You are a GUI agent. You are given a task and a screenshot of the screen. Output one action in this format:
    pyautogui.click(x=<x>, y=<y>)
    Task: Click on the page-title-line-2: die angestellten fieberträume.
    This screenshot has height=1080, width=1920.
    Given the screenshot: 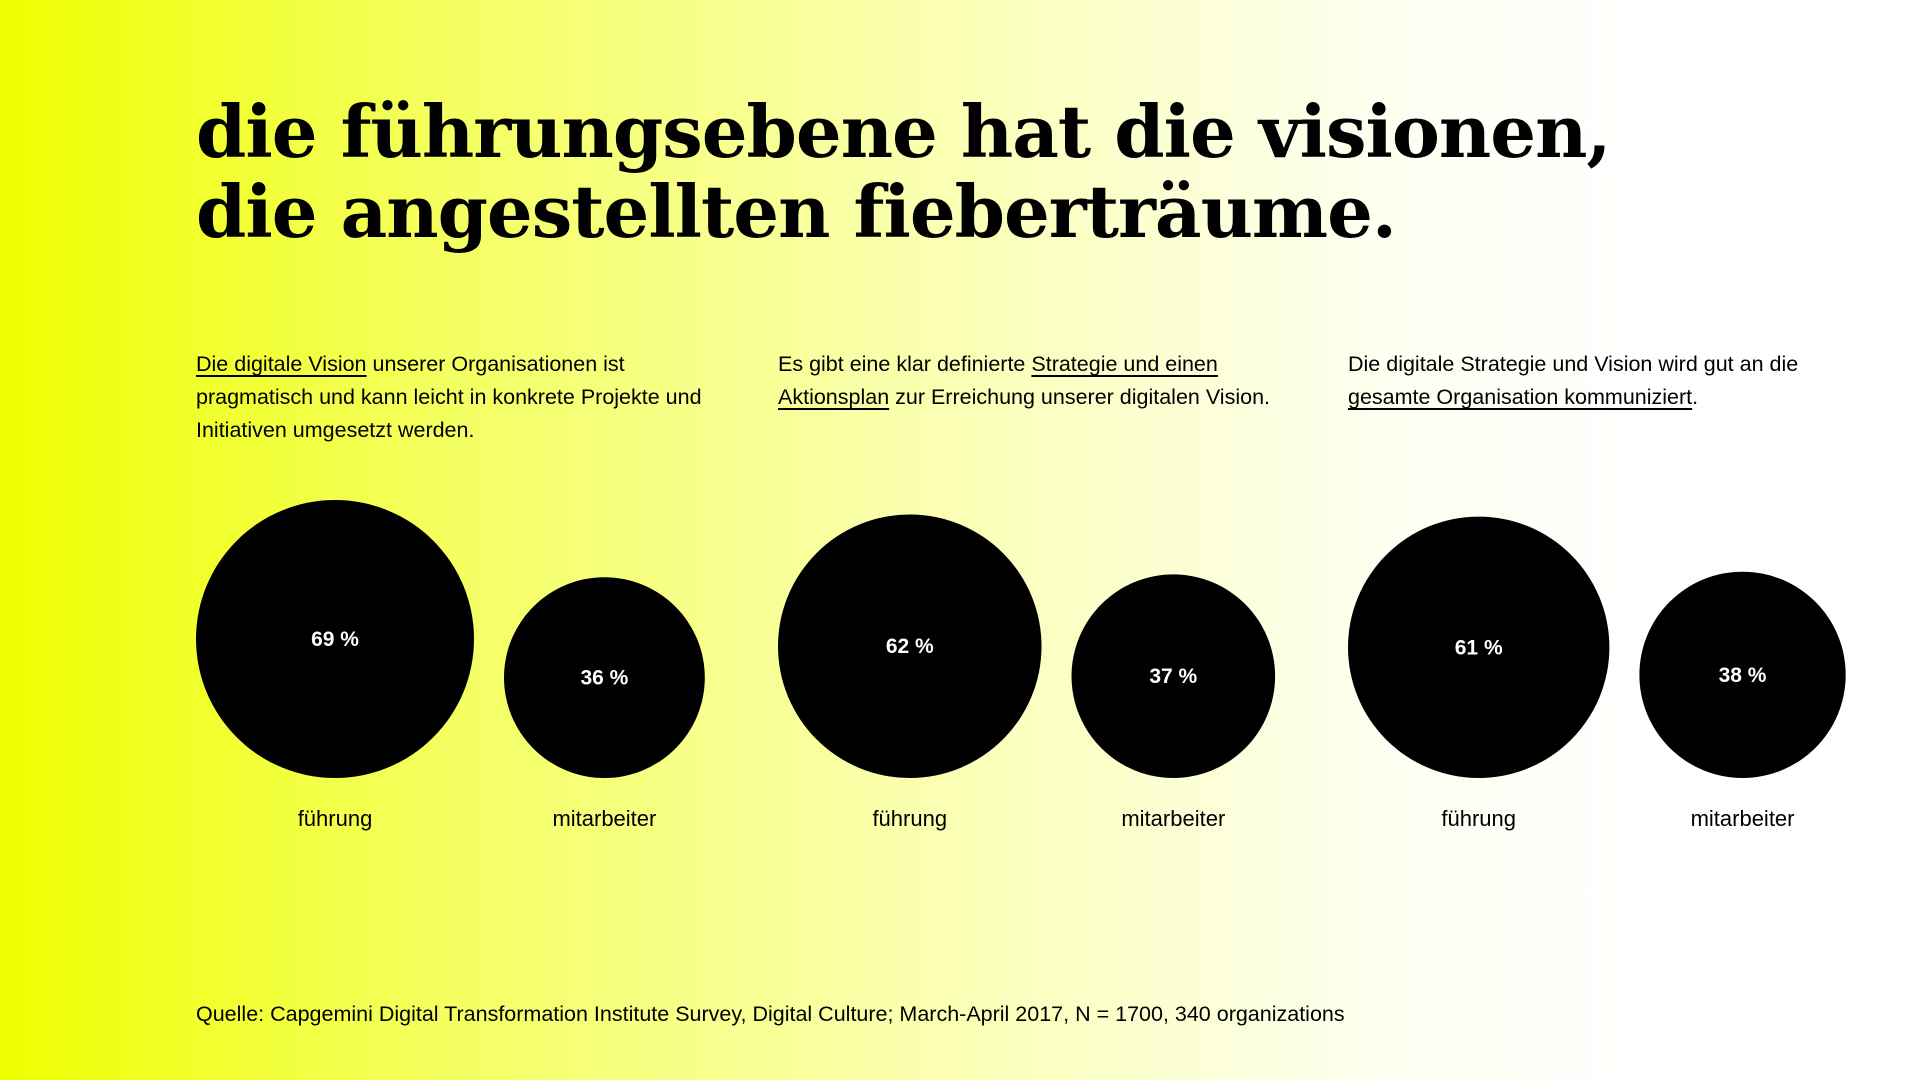 What is the action you would take?
    pyautogui.click(x=796, y=211)
    